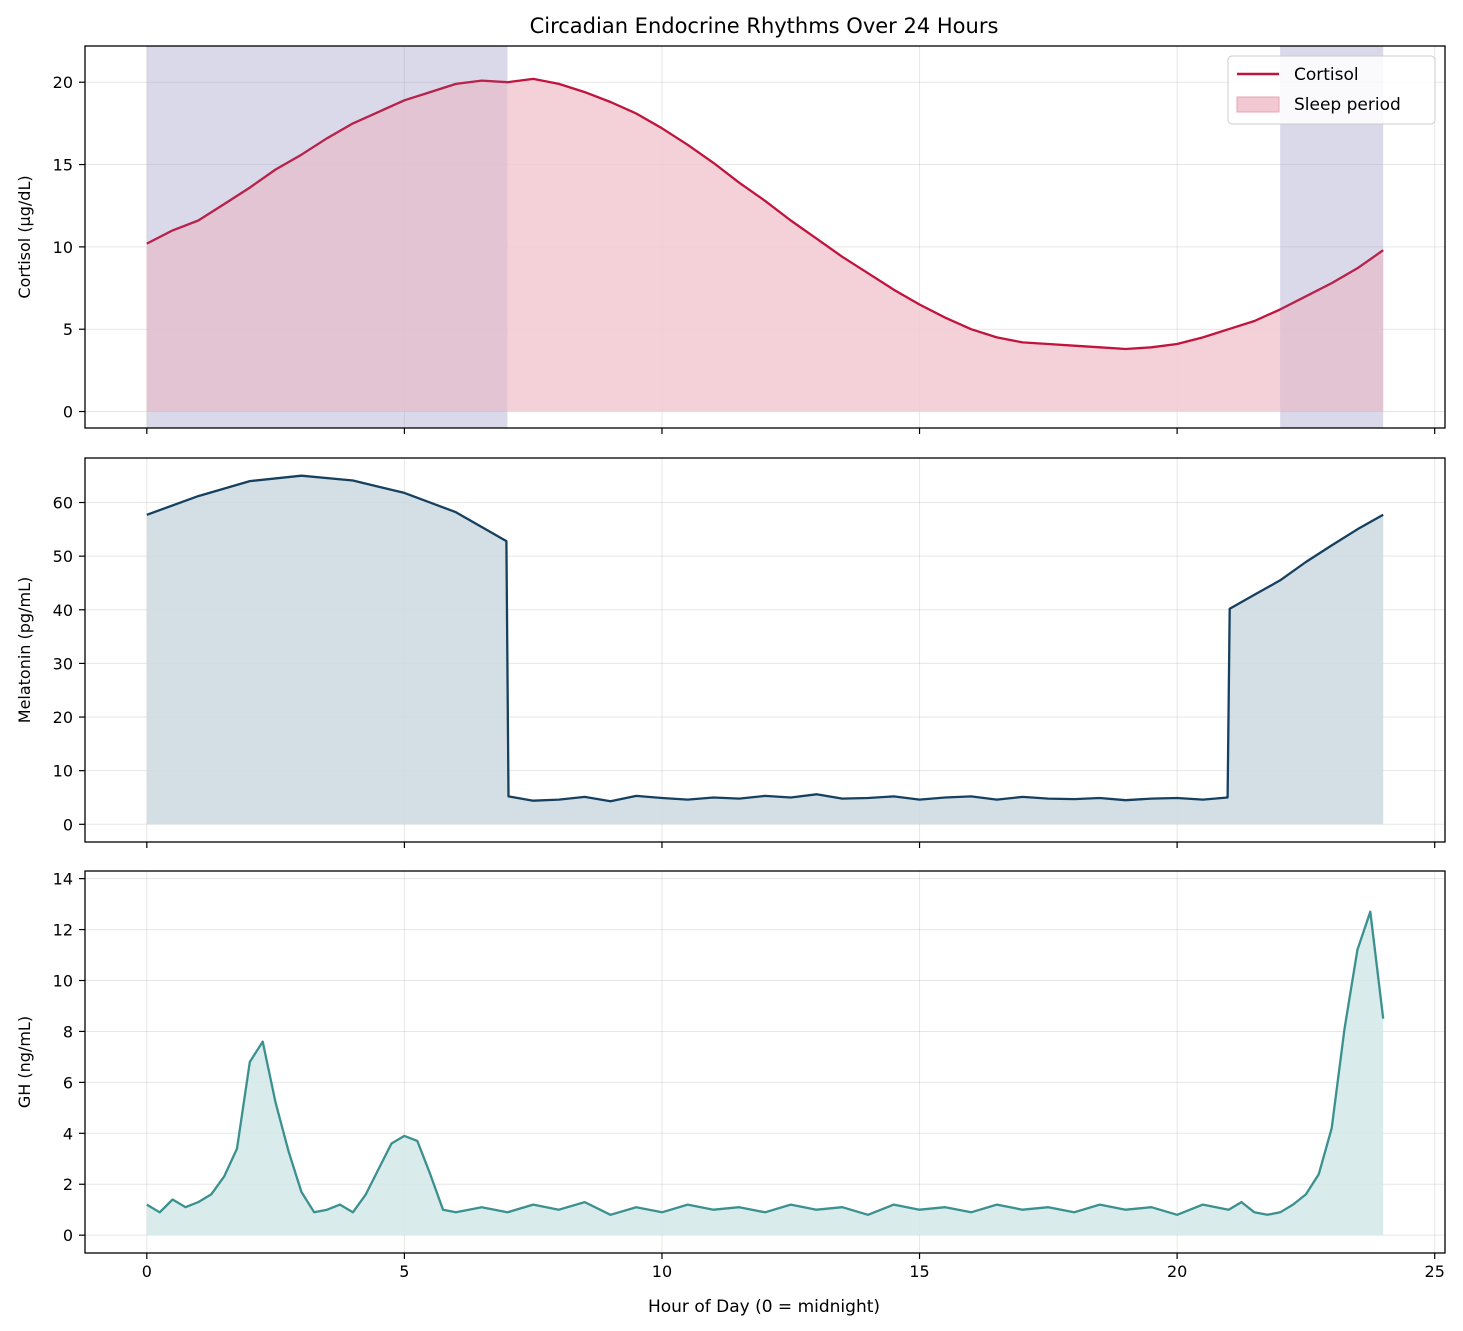 The width and height of the screenshot is (1463, 1331). What do you see at coordinates (1326, 75) in the screenshot?
I see `legend-cortisol-label: Cortisol` at bounding box center [1326, 75].